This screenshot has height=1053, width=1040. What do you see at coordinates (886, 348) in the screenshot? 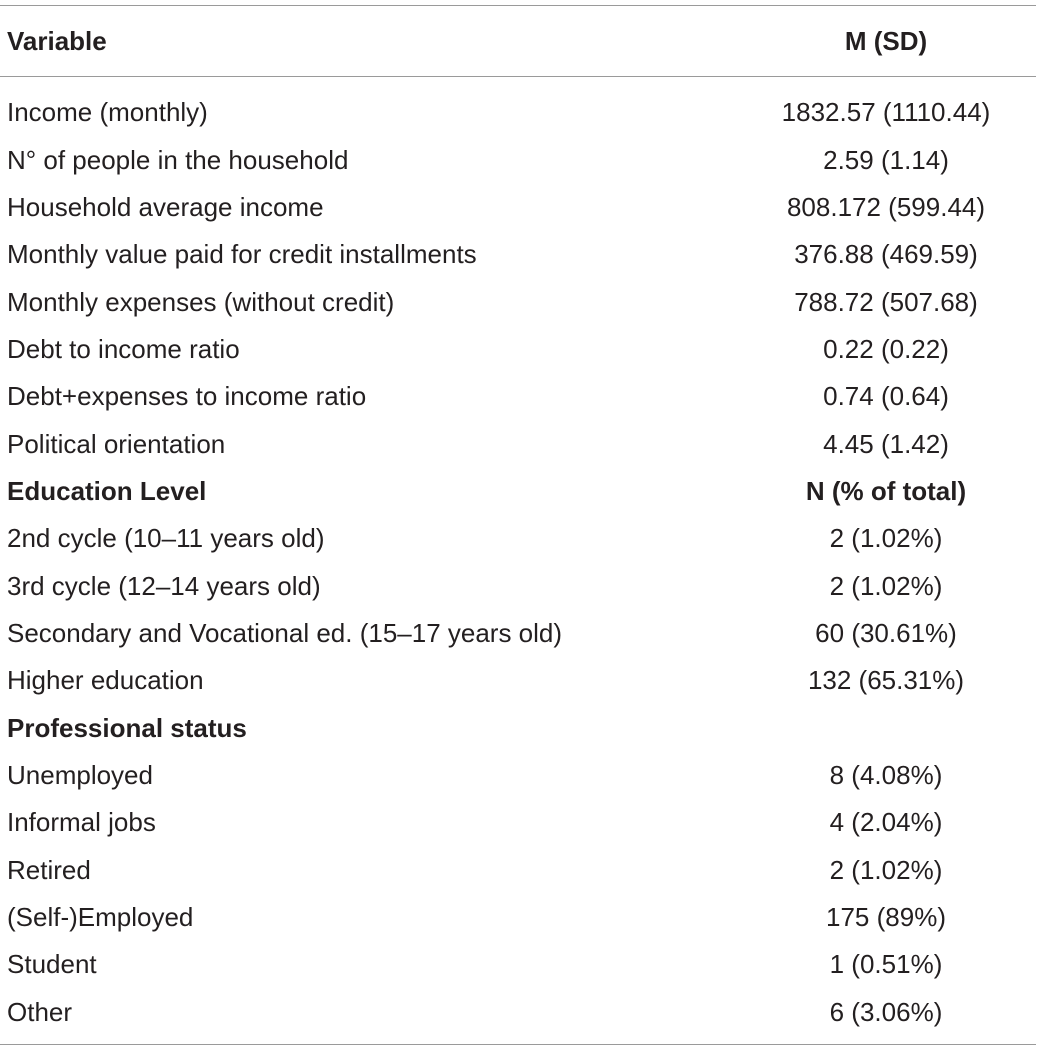
I see `row-value: 0.22 (0.22)` at bounding box center [886, 348].